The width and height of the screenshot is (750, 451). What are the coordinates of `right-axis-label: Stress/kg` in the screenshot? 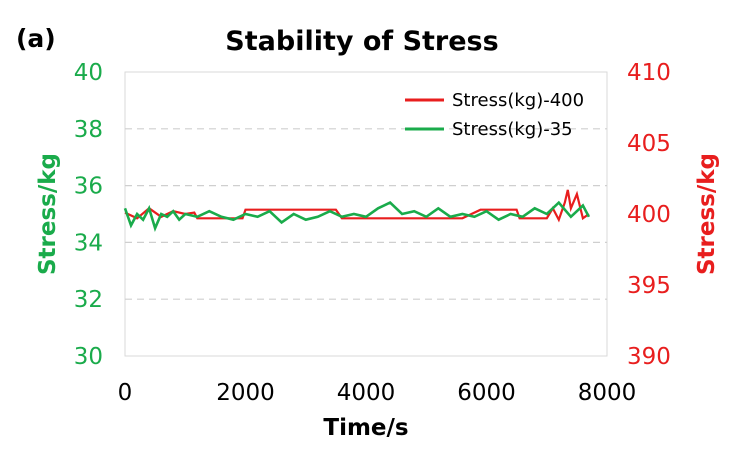 It's located at (707, 214).